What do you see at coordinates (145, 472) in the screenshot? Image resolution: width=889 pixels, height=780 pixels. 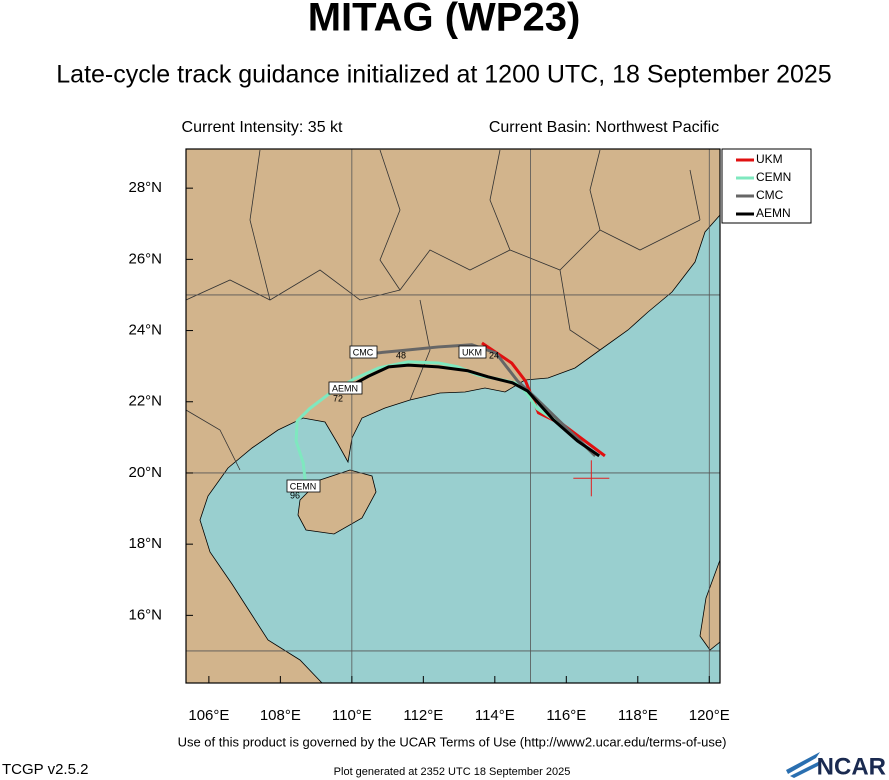 I see `y-tick-label: 20°N` at bounding box center [145, 472].